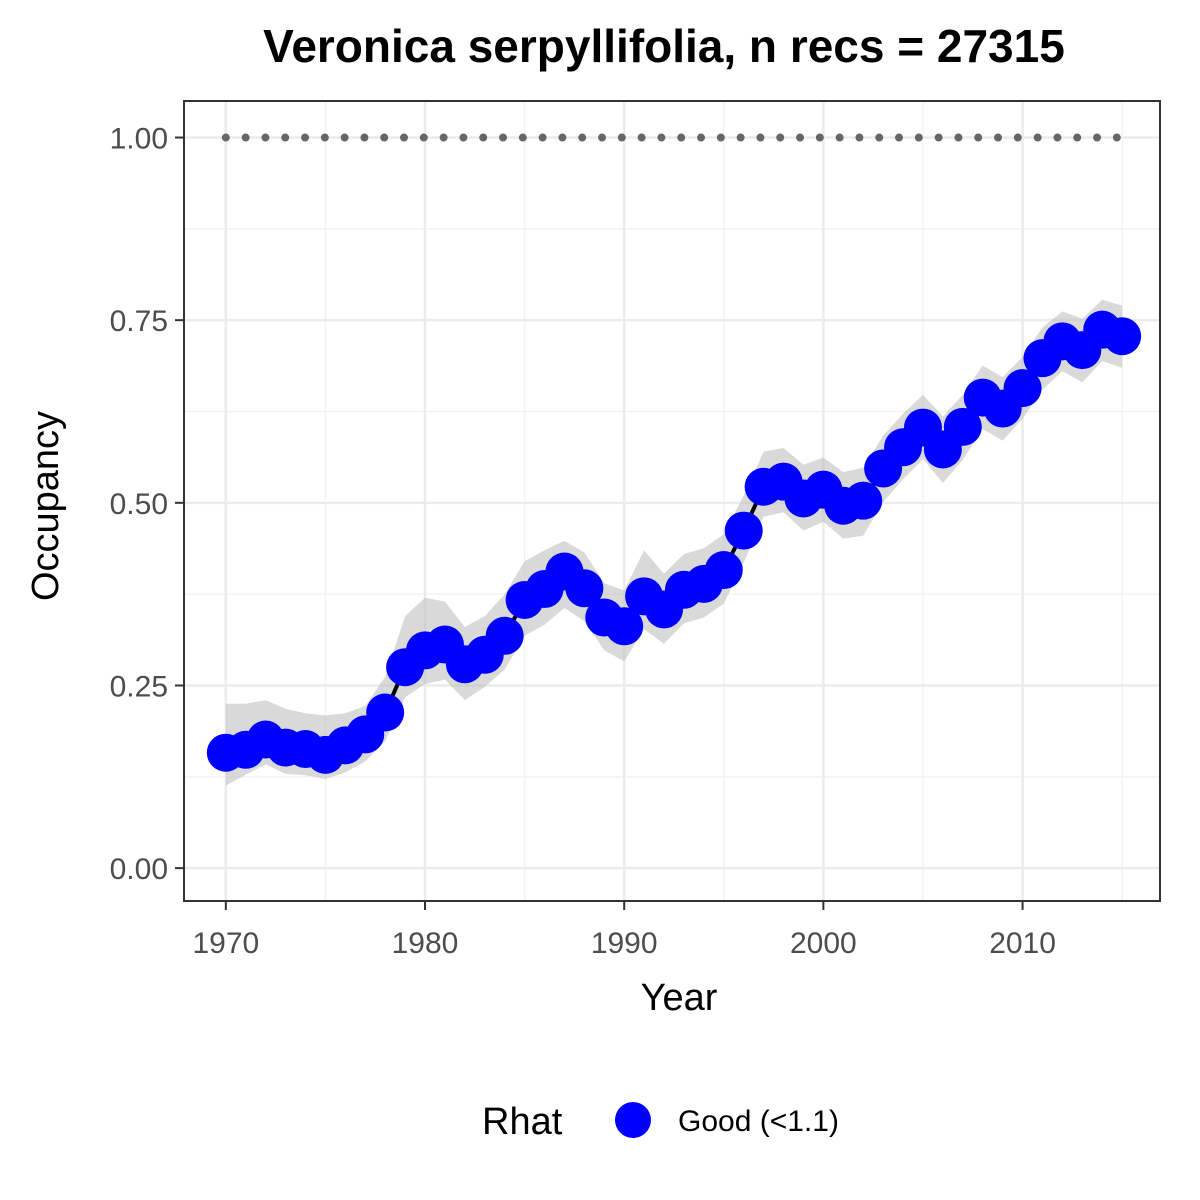 The height and width of the screenshot is (1200, 1200). Describe the element at coordinates (660, 1122) in the screenshot. I see `legend: Rhat Good (<1.1)` at that location.